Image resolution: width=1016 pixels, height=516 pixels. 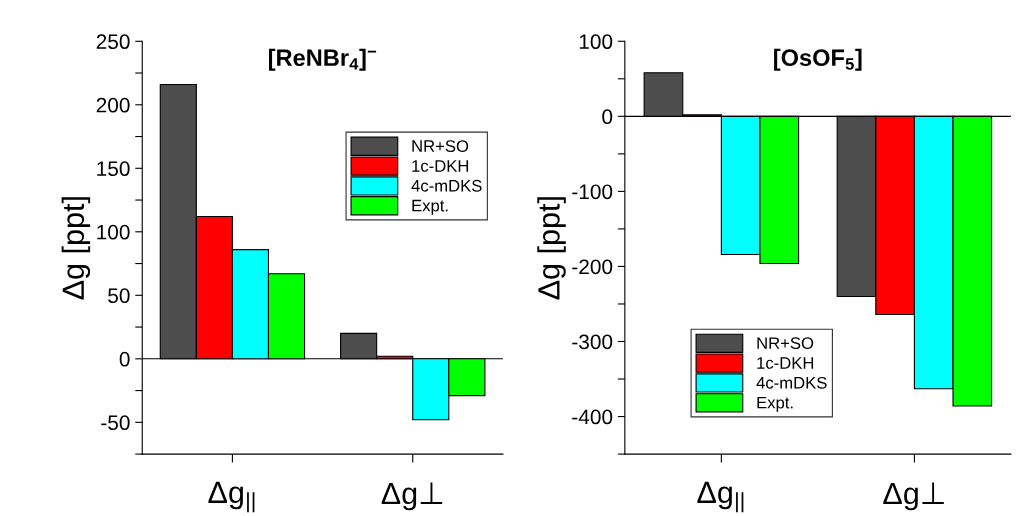 I want to click on chart-title: [ReNBr$_{4}$]$^{−}$, so click(x=323, y=59).